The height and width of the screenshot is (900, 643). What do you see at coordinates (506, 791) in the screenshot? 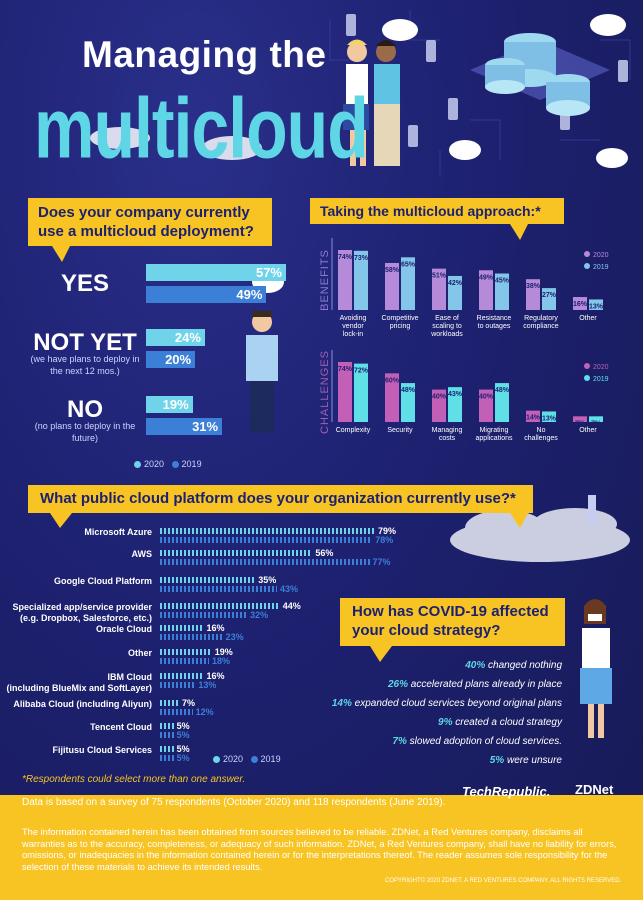
I see `techrepublic-logo: TechRepublic.` at bounding box center [506, 791].